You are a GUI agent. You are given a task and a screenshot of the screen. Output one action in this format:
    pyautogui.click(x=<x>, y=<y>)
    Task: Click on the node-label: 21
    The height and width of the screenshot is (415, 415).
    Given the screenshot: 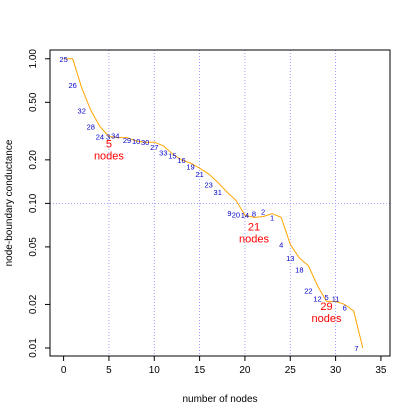 What is the action you would take?
    pyautogui.click(x=199, y=174)
    